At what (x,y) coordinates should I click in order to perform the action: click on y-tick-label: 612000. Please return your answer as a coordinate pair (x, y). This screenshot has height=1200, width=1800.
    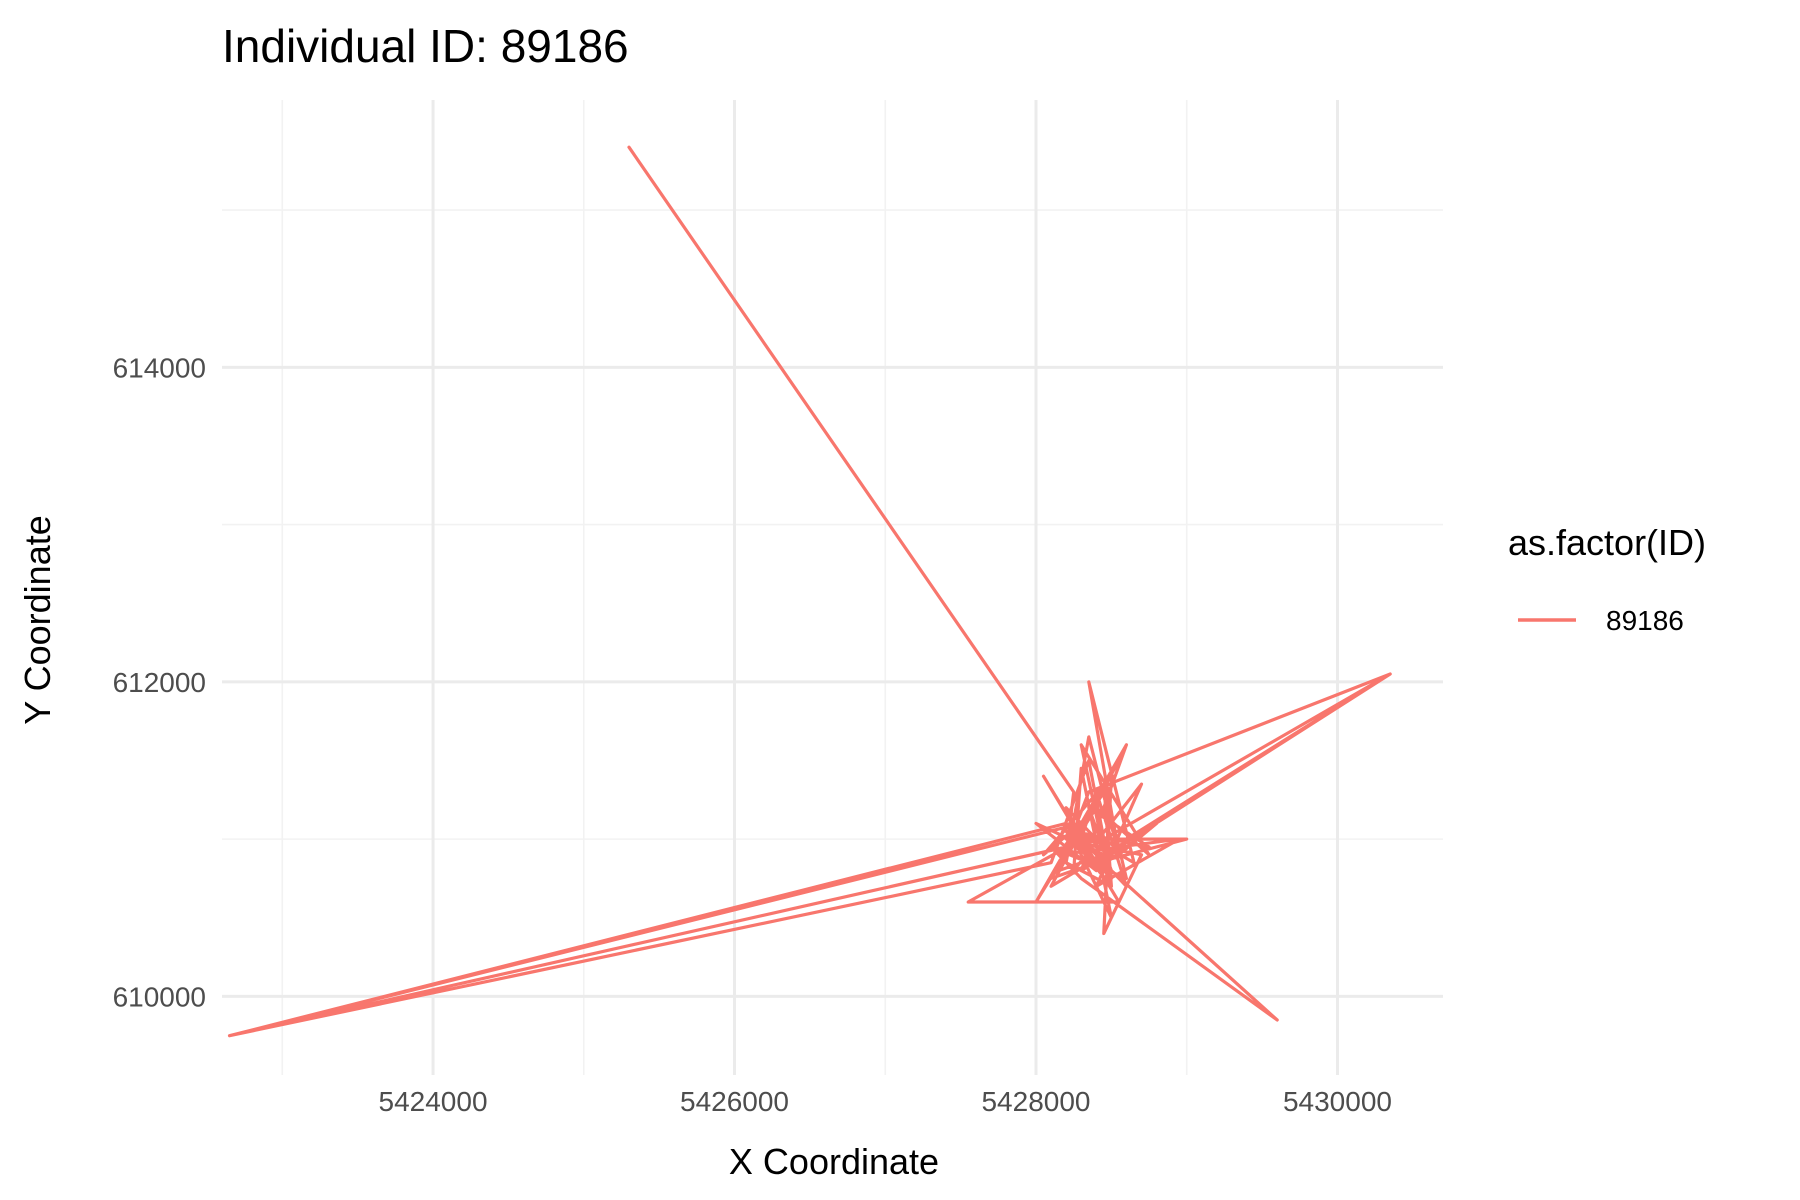
    Looking at the image, I should click on (159, 682).